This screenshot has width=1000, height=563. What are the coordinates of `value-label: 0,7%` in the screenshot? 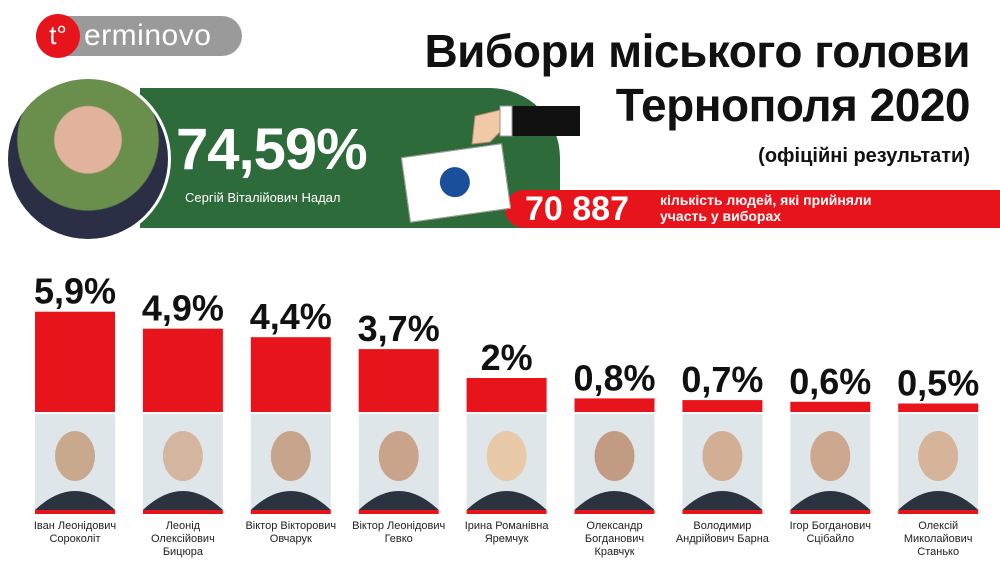 It's located at (722, 379).